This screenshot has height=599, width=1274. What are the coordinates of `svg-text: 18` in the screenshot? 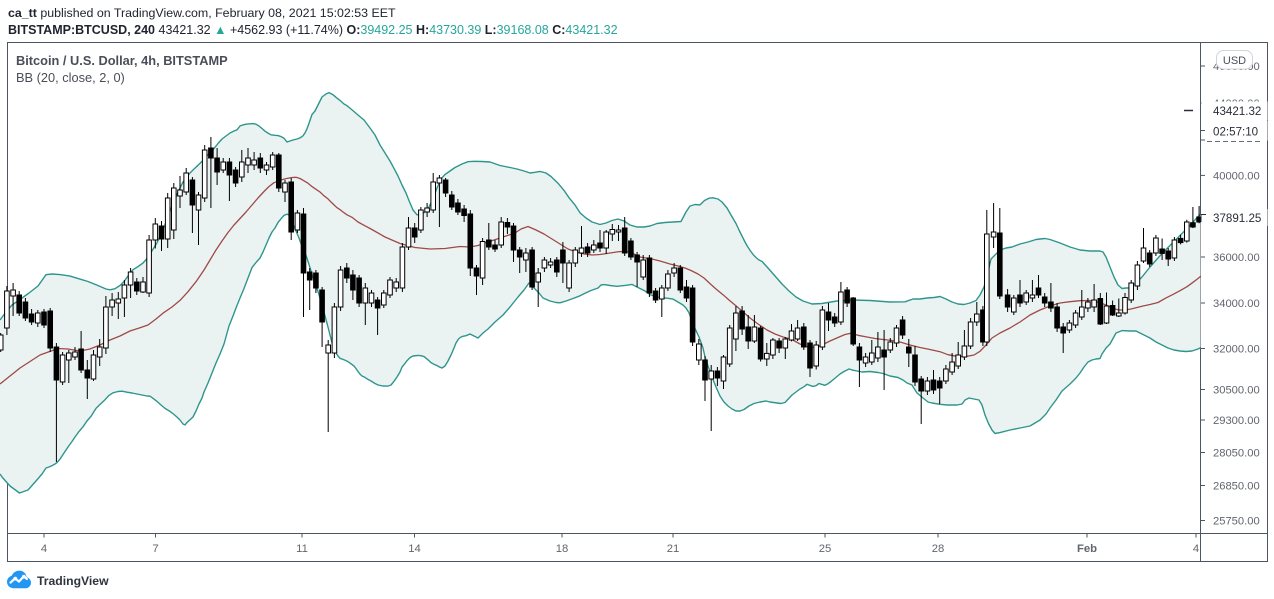 It's located at (562, 549).